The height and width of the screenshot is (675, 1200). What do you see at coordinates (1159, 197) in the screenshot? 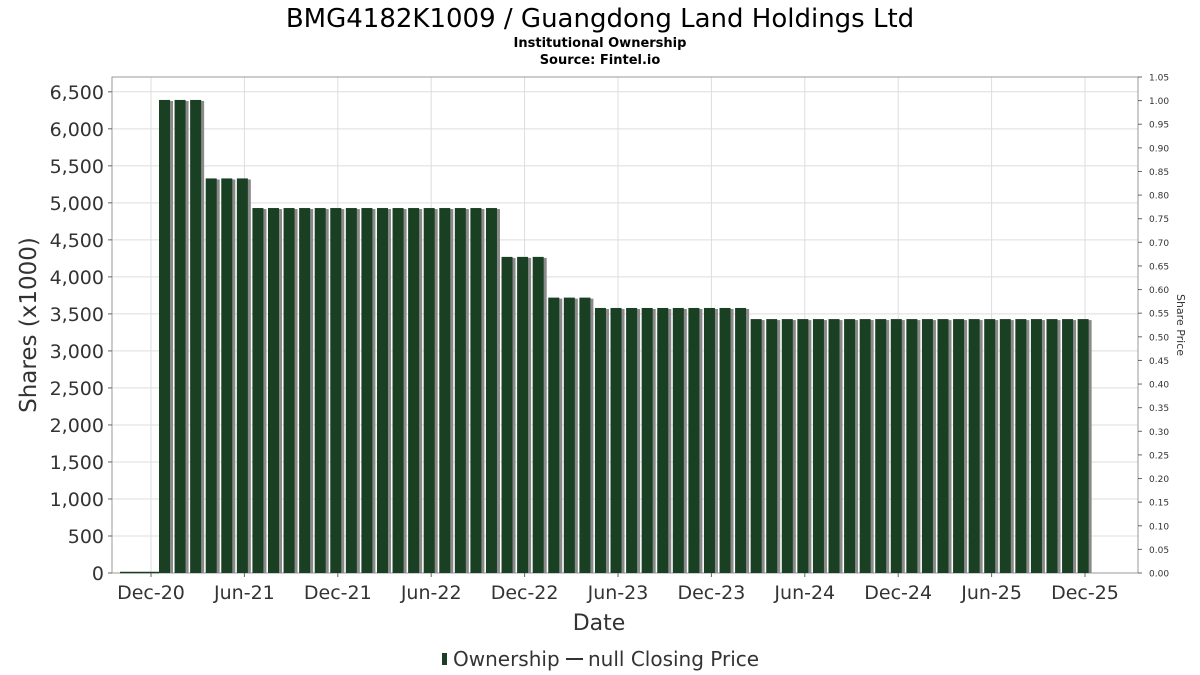
I see `y2-tick-label: 0.80` at bounding box center [1159, 197].